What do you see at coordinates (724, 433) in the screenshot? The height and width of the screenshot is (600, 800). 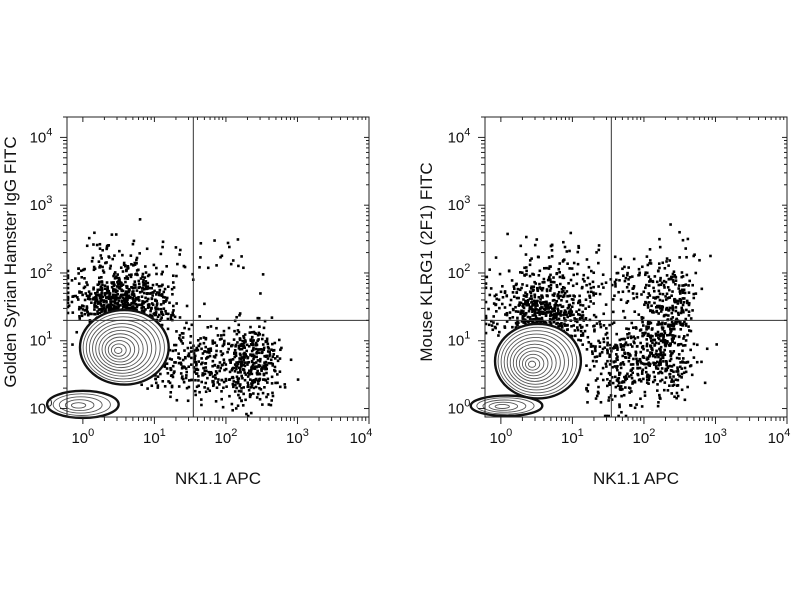 I see `x-tick-exponent: 3` at bounding box center [724, 433].